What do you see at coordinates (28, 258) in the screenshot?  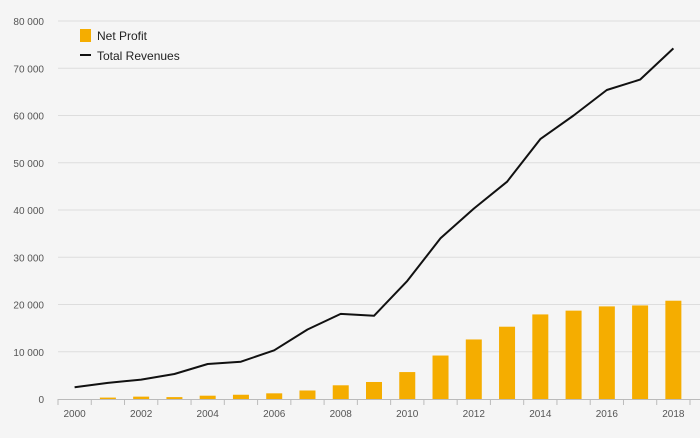 I see `y-tick-label: 30 000` at bounding box center [28, 258].